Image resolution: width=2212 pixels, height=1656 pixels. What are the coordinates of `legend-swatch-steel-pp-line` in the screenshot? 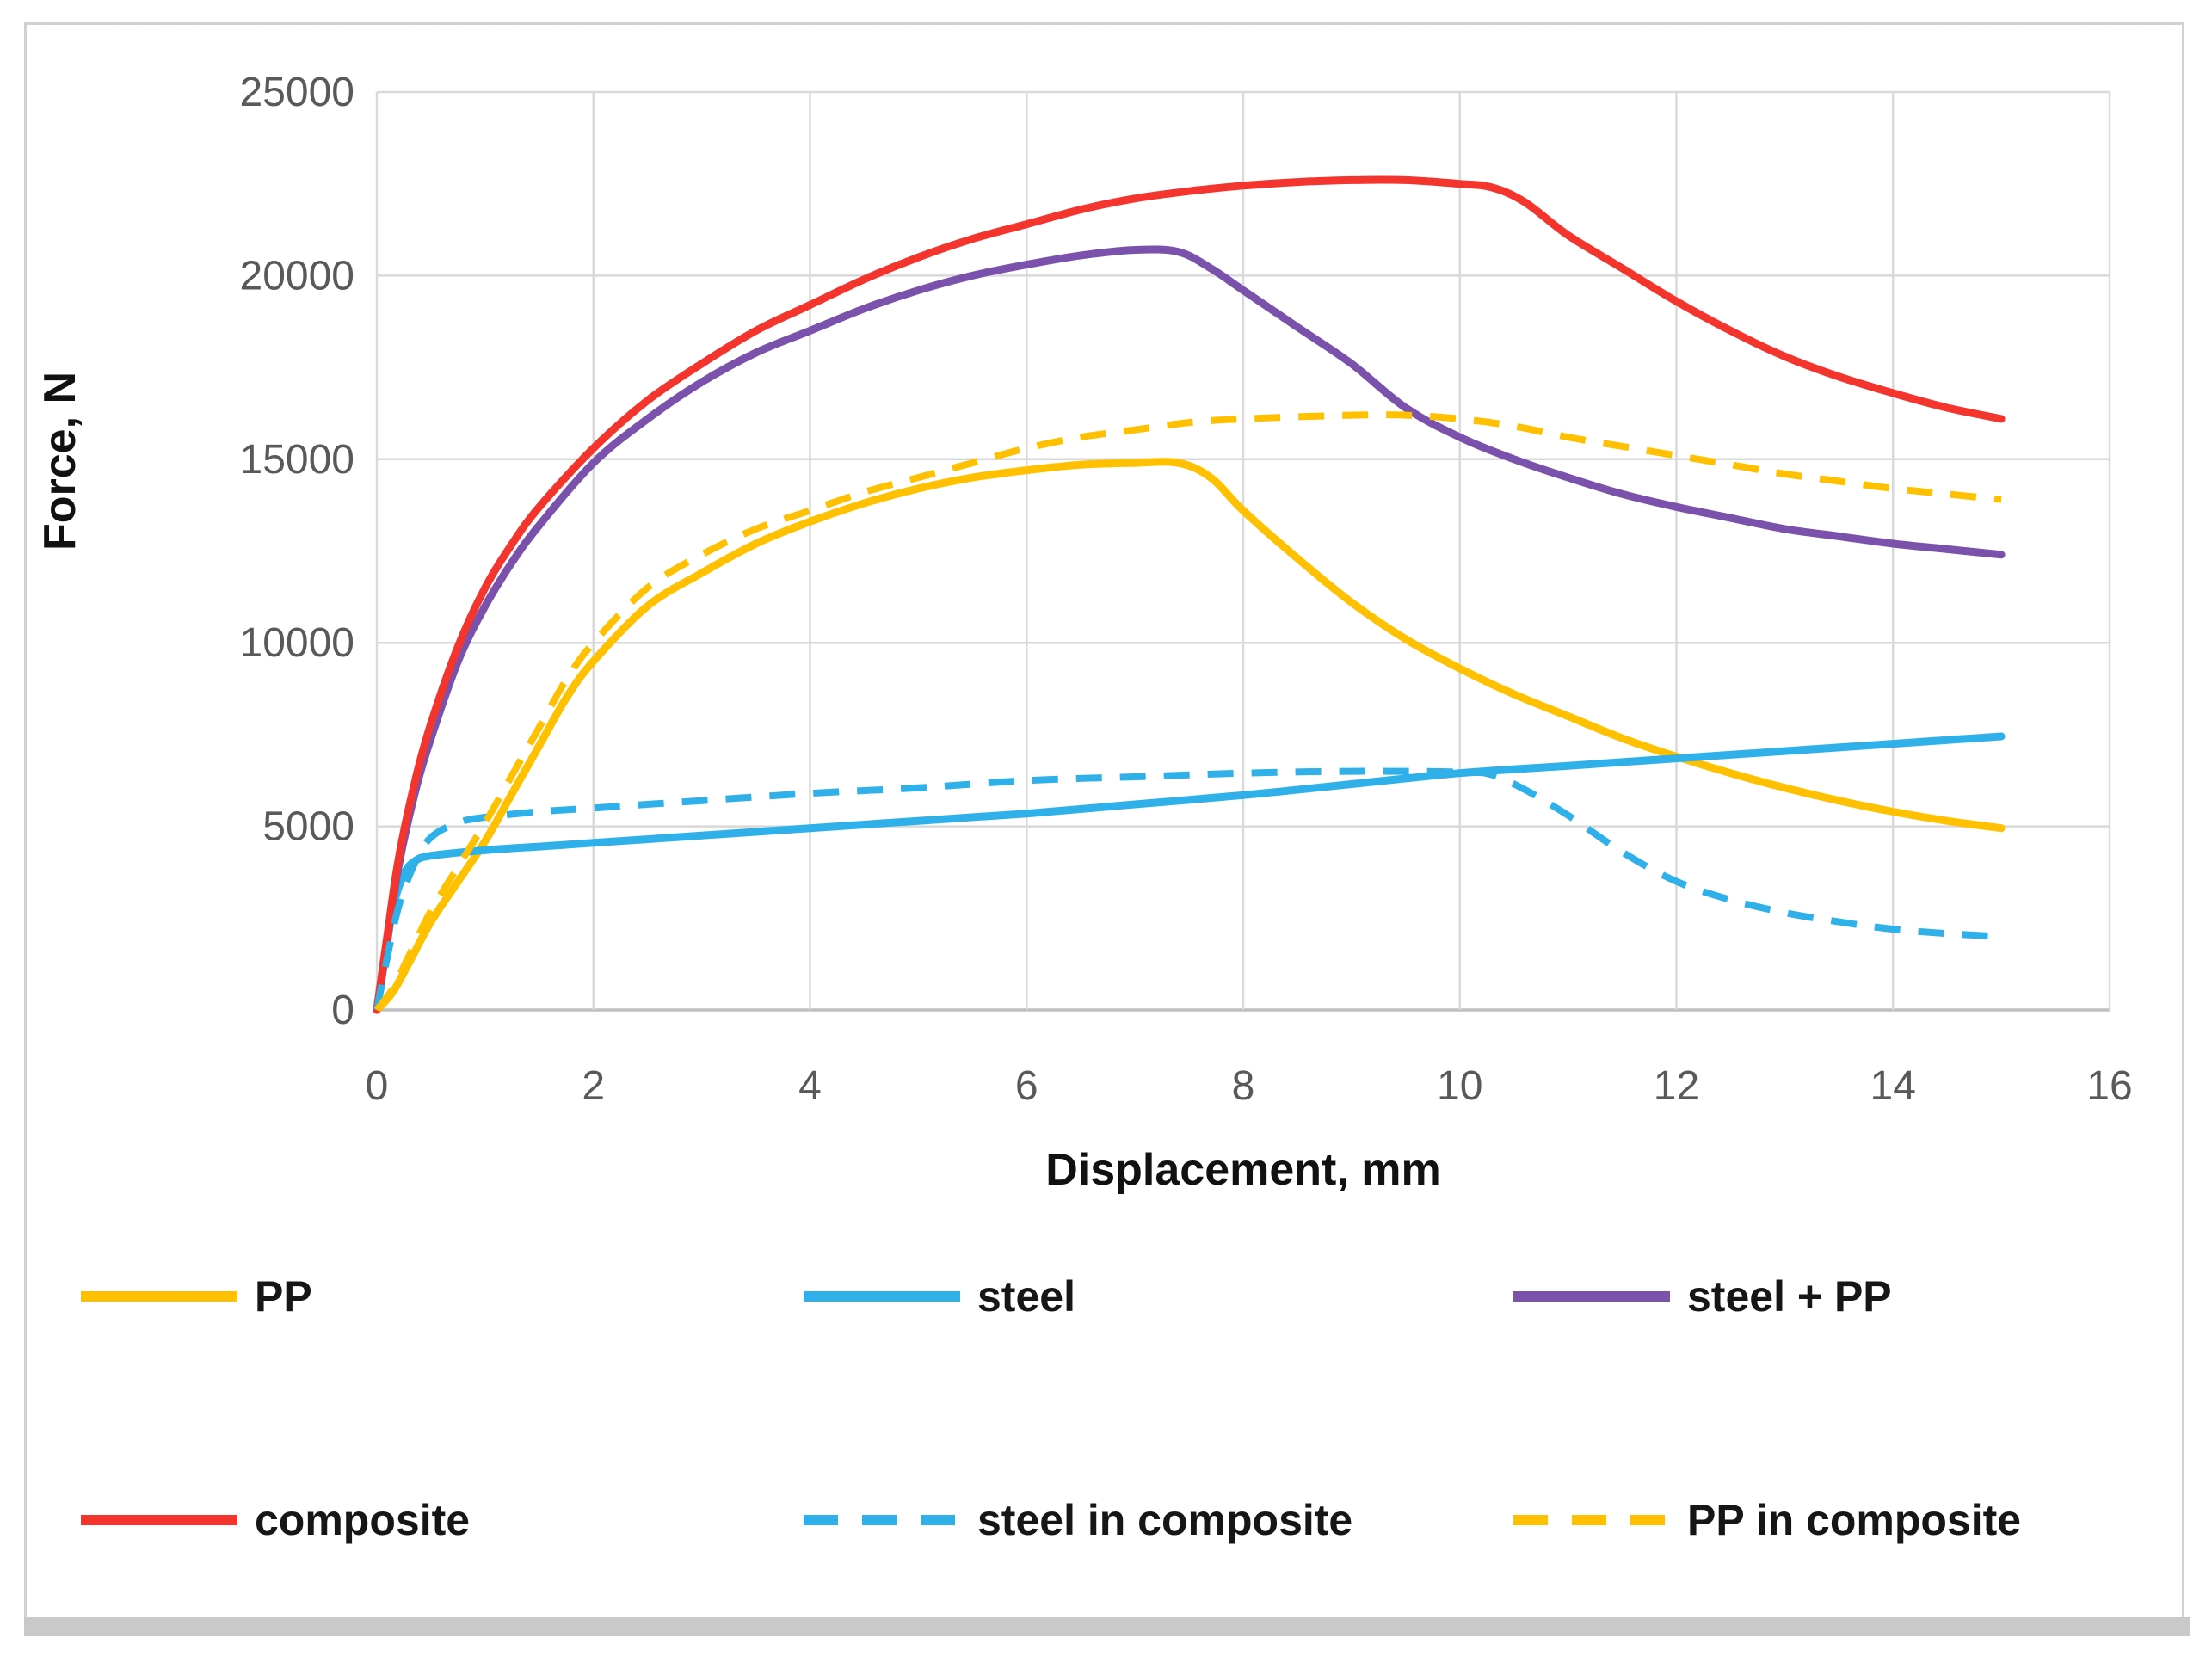 It's located at (1591, 1296).